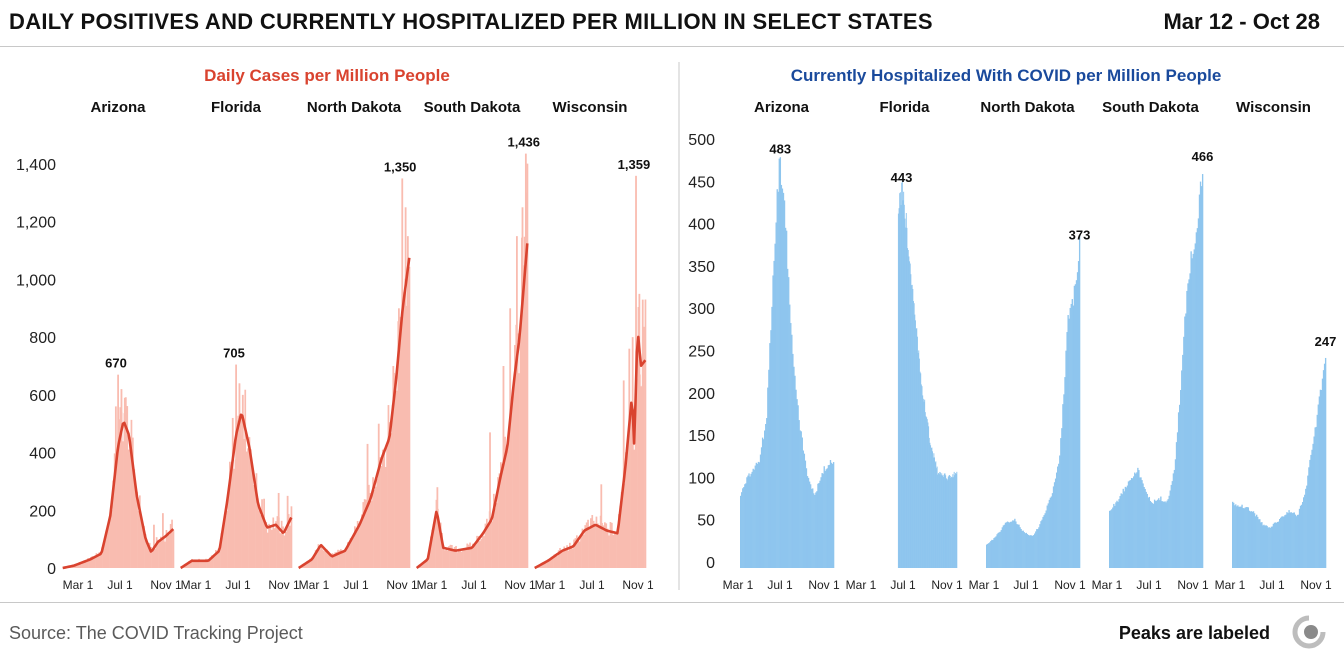 This screenshot has width=1344, height=661. What do you see at coordinates (904, 107) in the screenshot?
I see `hospitalized-state-label: Florida` at bounding box center [904, 107].